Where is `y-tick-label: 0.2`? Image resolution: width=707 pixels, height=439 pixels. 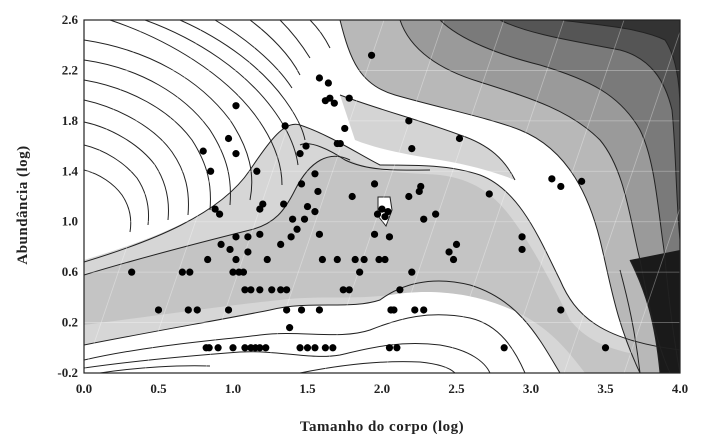 y-tick-label: 0.2 is located at coordinates (70, 322).